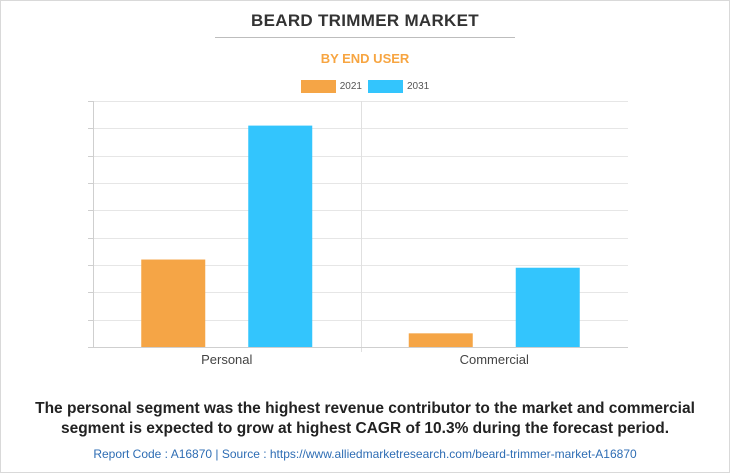 This screenshot has height=473, width=730. What do you see at coordinates (365, 20) in the screenshot?
I see `chart-title: BEARD TRIMMER MARKET` at bounding box center [365, 20].